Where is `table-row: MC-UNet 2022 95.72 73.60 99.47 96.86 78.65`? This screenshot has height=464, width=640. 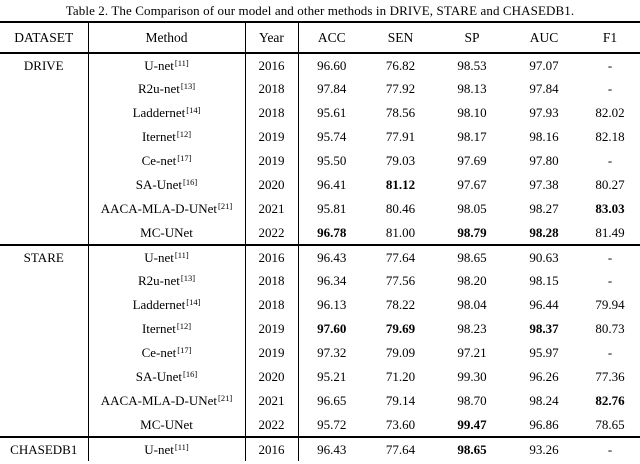 table-row: MC-UNet 2022 95.72 73.60 99.47 96.86 78.65 is located at coordinates (320, 425).